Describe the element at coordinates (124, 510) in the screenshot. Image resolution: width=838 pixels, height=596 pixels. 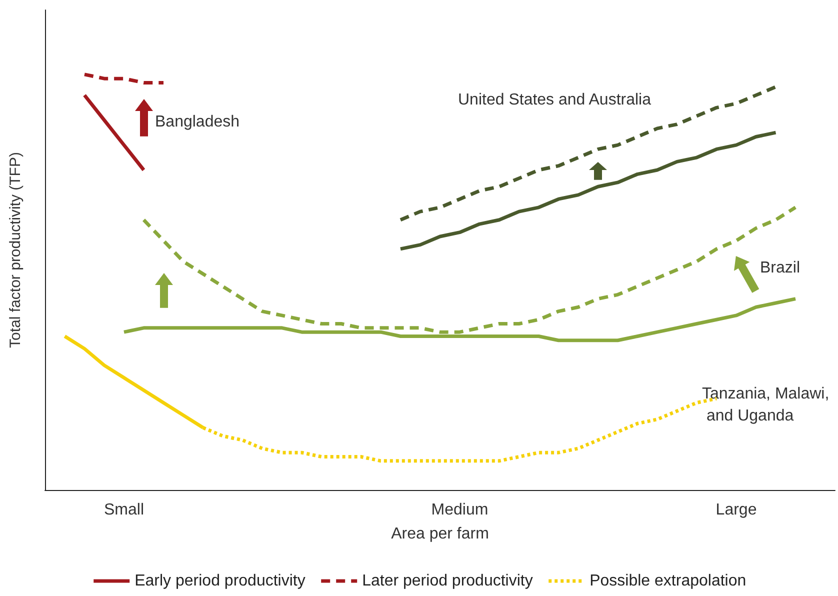
I see `x-tick-label: Small` at that location.